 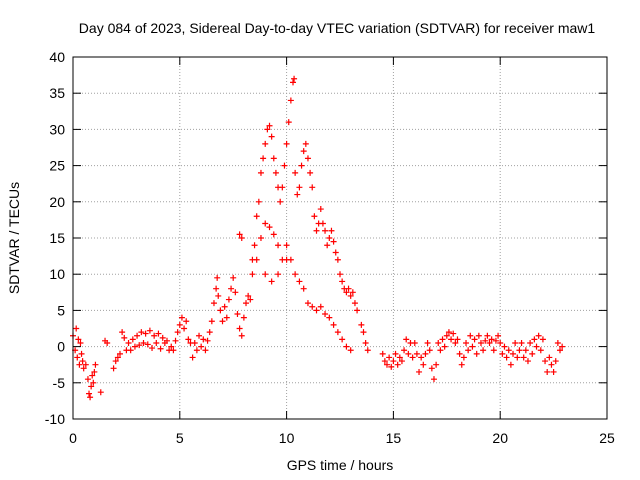 I want to click on y-tick-label: 30, so click(x=57, y=129).